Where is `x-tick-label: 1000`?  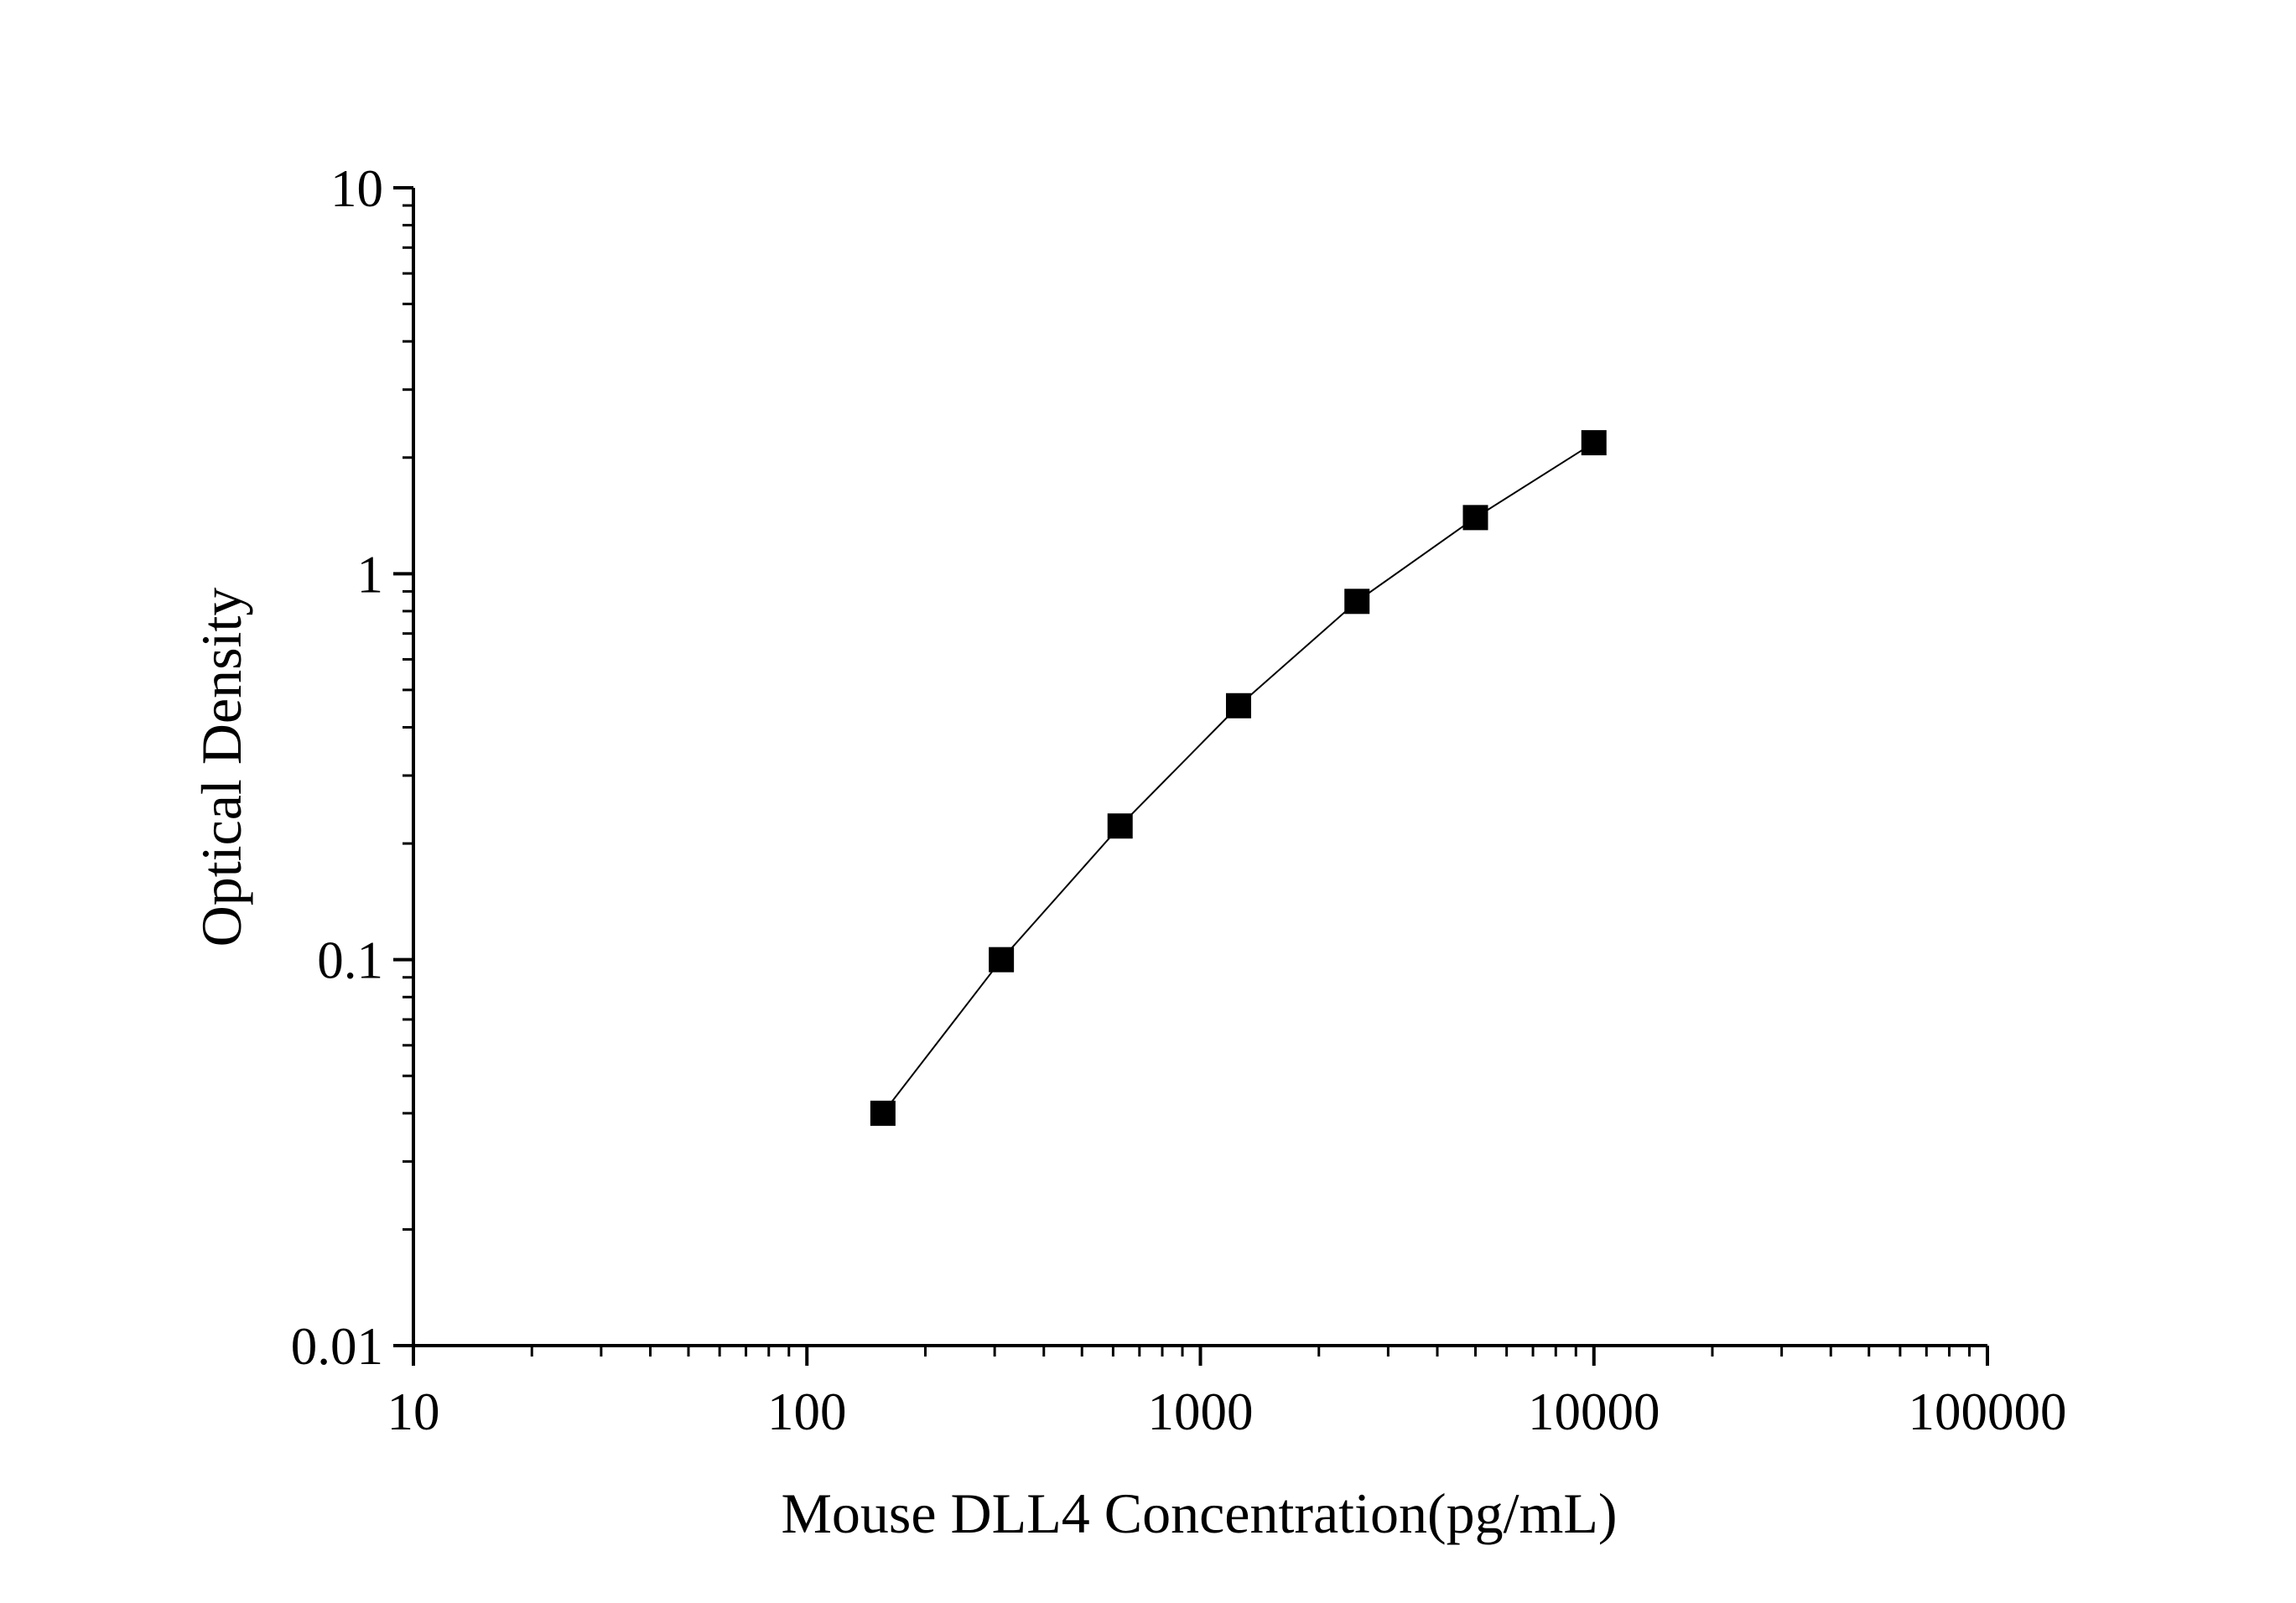
x-tick-label: 1000 is located at coordinates (1201, 1412).